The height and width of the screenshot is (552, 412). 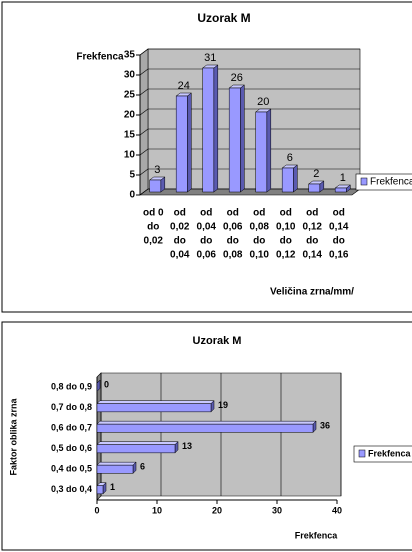 I want to click on data-label: 20, so click(x=263, y=102).